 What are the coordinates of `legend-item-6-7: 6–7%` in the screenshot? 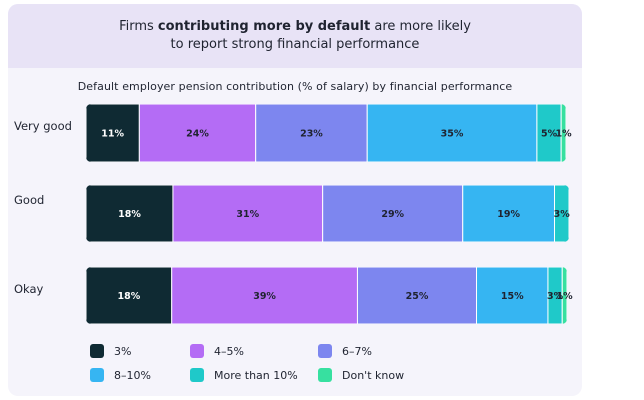 It's located at (345, 351).